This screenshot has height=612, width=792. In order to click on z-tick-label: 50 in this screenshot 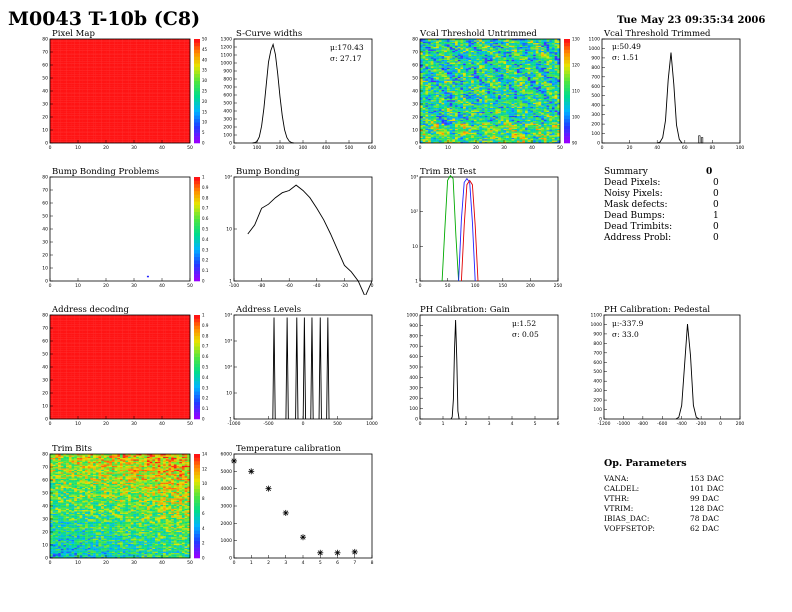, I will do `click(205, 39)`.